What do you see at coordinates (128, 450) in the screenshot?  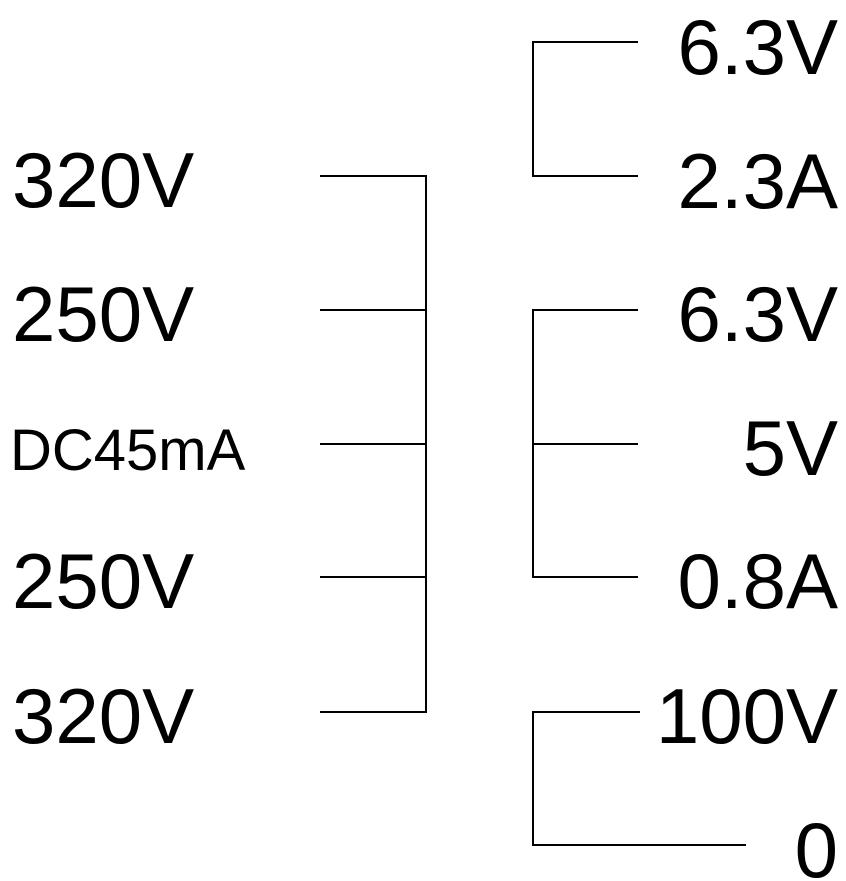 I see `secondary-current-label: DC45mA` at bounding box center [128, 450].